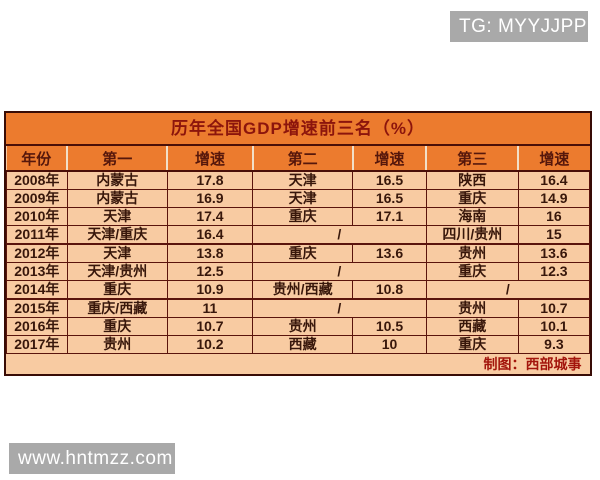 This screenshot has width=600, height=480. What do you see at coordinates (210, 290) in the screenshot?
I see `rate-cell: 10.9` at bounding box center [210, 290].